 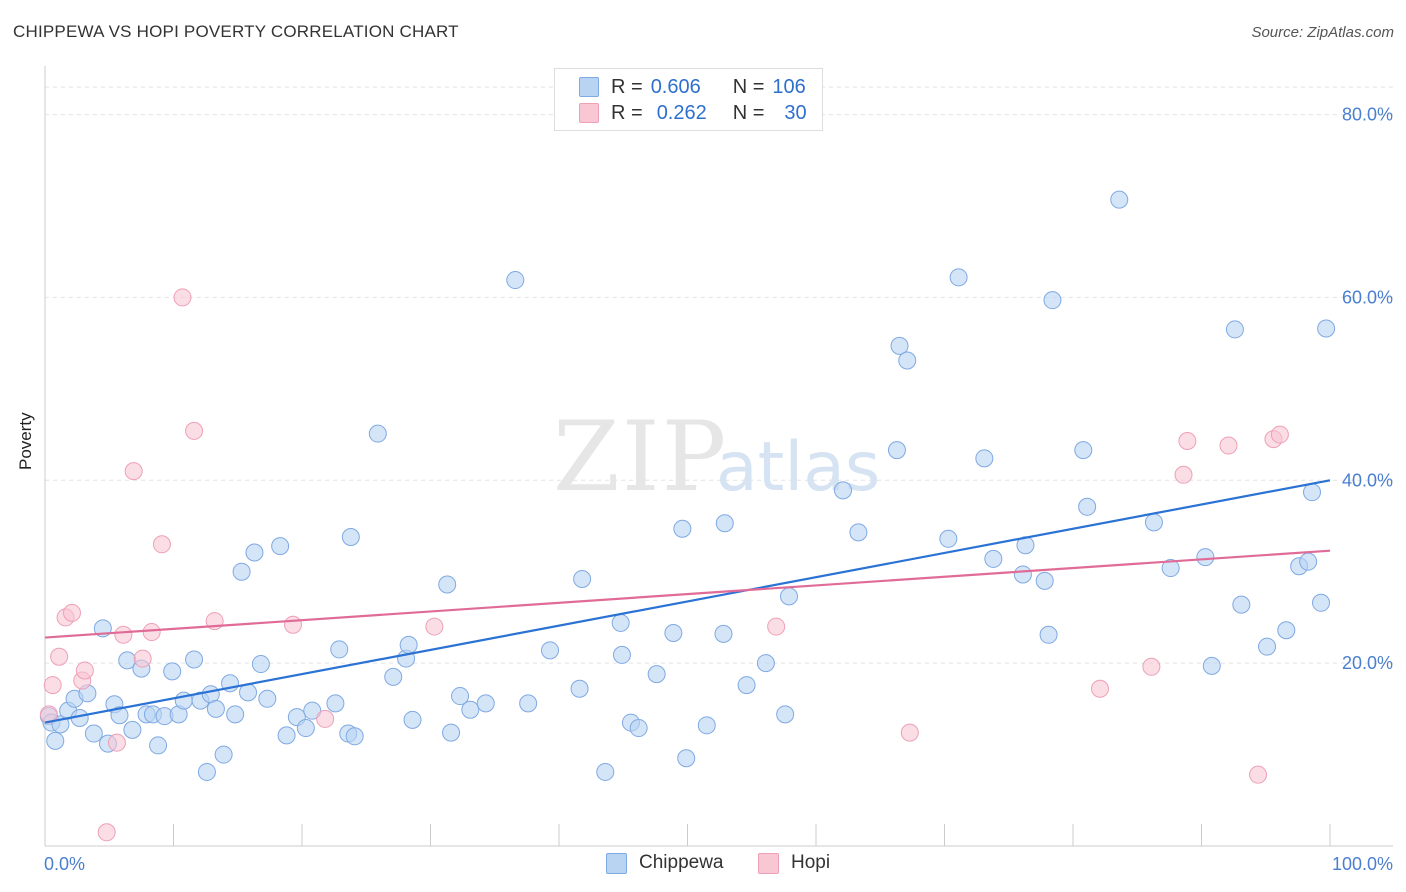 I want to click on bottom-legend-hopi: Hopi, so click(x=794, y=863).